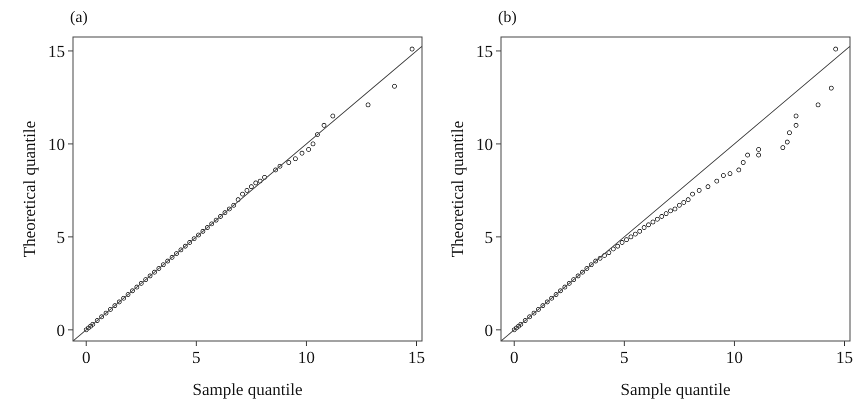  I want to click on chart-title: (b), so click(507, 17).